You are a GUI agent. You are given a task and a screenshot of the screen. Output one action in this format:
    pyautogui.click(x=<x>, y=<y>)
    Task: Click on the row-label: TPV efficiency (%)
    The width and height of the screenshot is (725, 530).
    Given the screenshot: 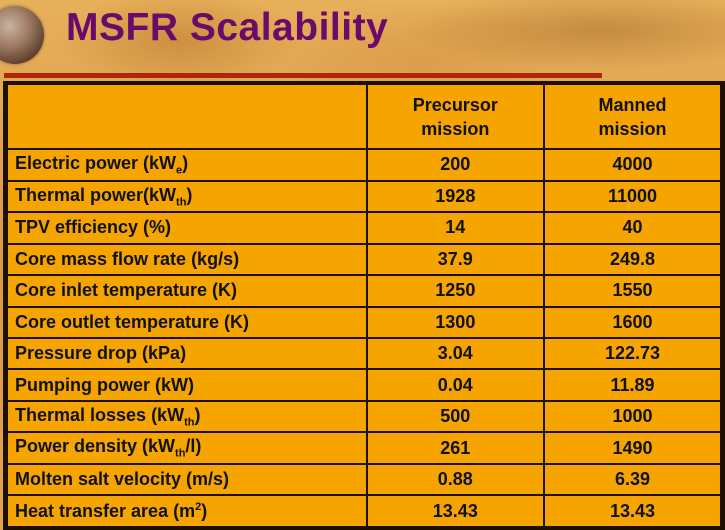 What is the action you would take?
    pyautogui.click(x=187, y=228)
    